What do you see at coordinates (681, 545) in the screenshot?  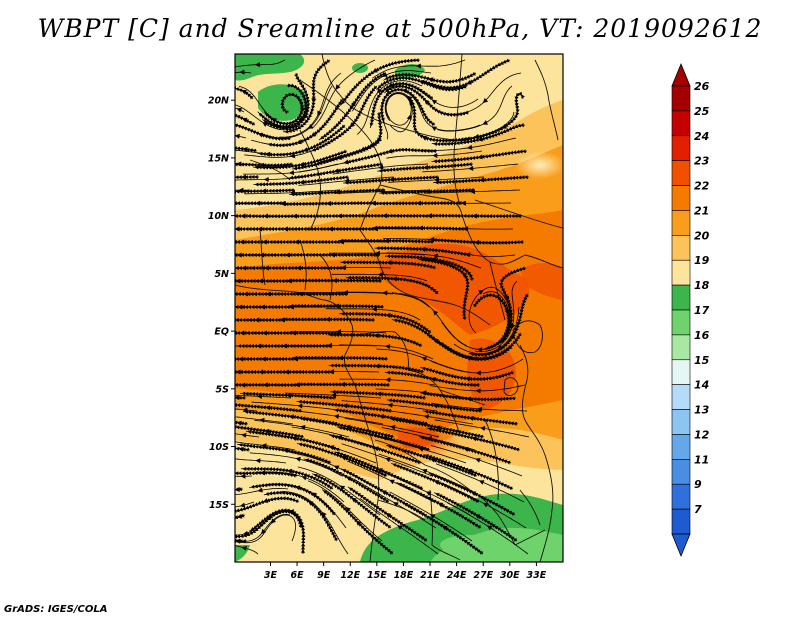 I see `colorbar-bottom-arrow` at bounding box center [681, 545].